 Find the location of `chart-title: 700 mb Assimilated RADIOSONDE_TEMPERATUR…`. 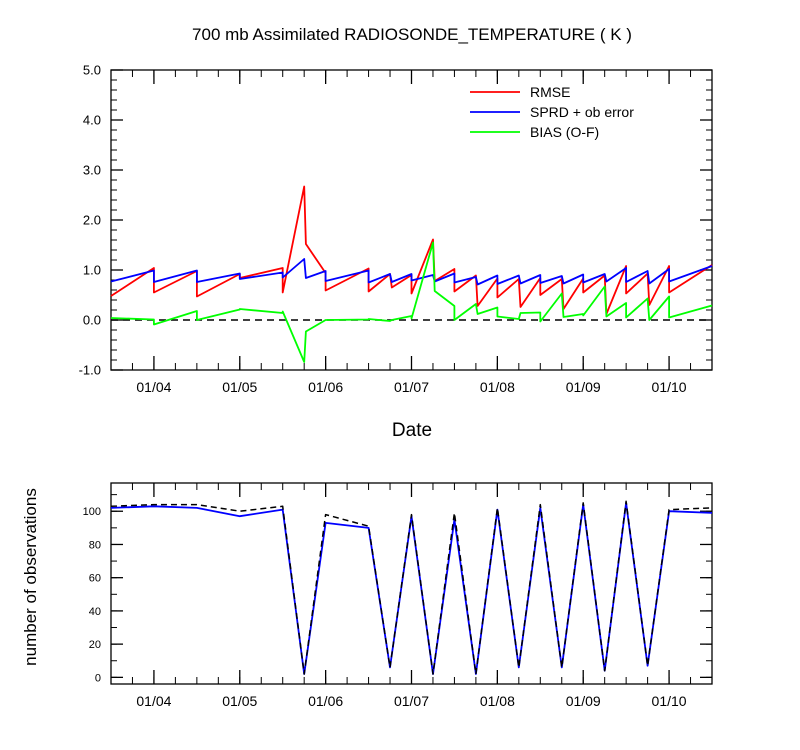

chart-title: 700 mb Assimilated RADIOSONDE_TEMPERATUR… is located at coordinates (412, 34).